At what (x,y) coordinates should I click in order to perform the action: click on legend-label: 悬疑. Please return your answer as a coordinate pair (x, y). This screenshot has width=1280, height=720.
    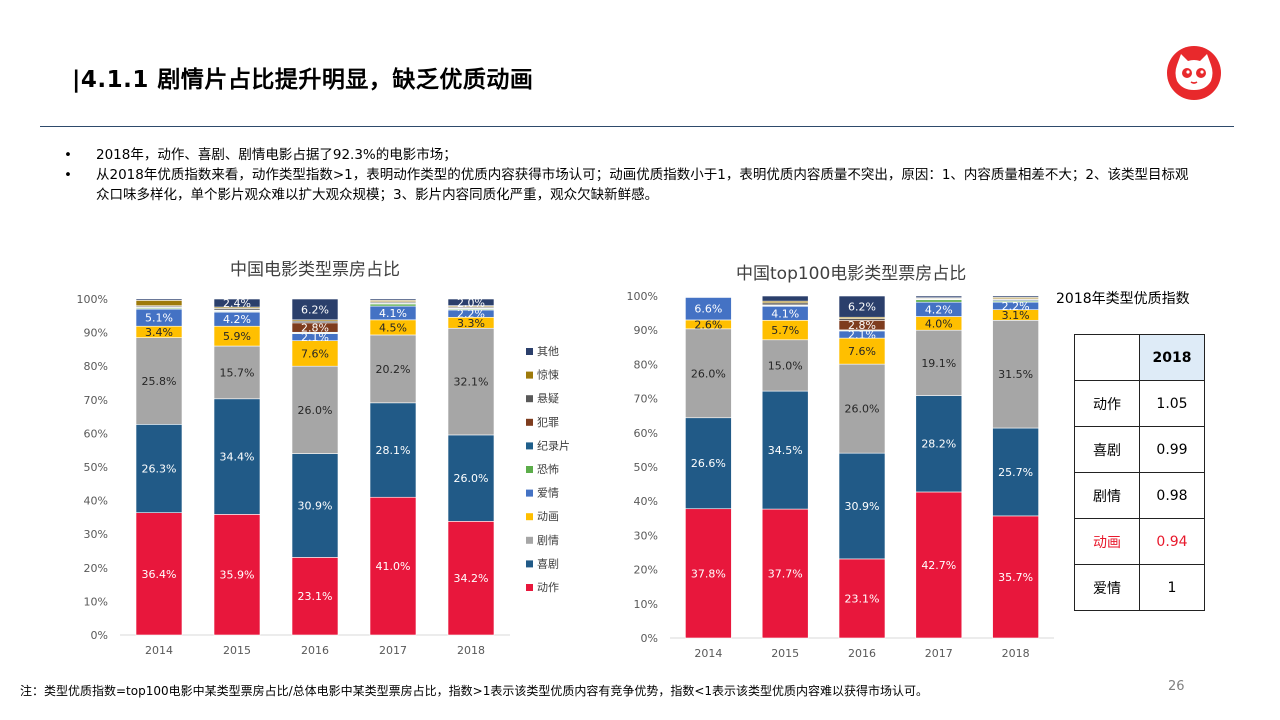
    Looking at the image, I should click on (548, 398).